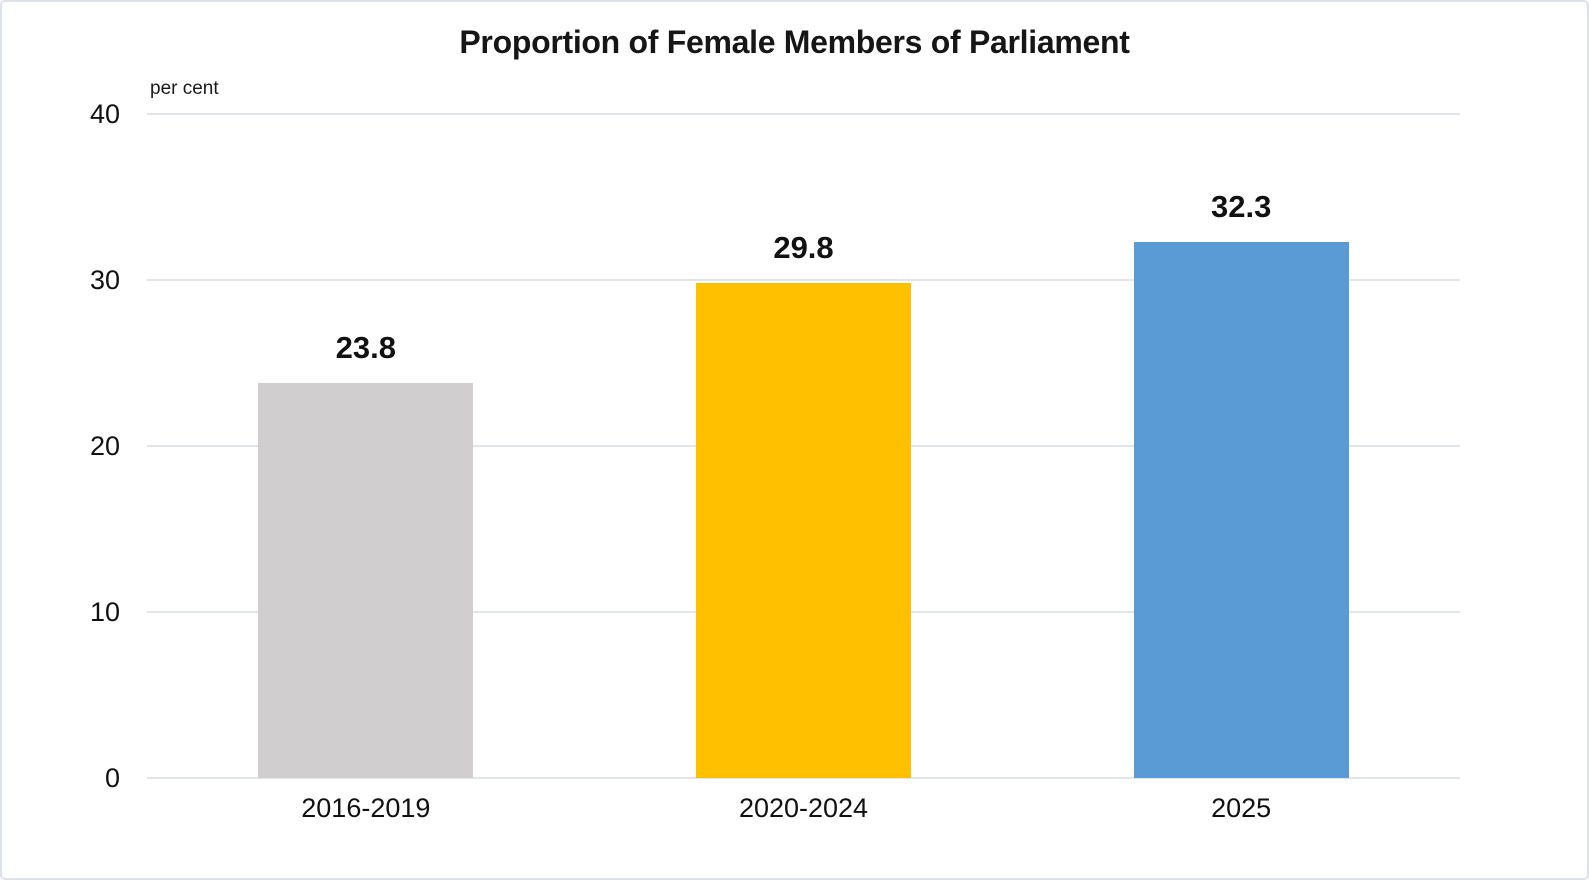 Image resolution: width=1589 pixels, height=880 pixels. What do you see at coordinates (803, 530) in the screenshot?
I see `bar-2020-2024` at bounding box center [803, 530].